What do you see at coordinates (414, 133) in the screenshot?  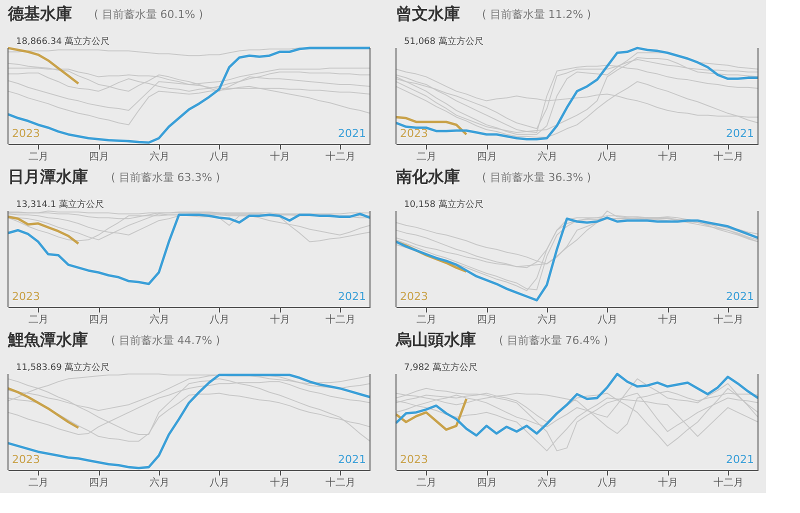 I see `series-label: 2023` at bounding box center [414, 133].